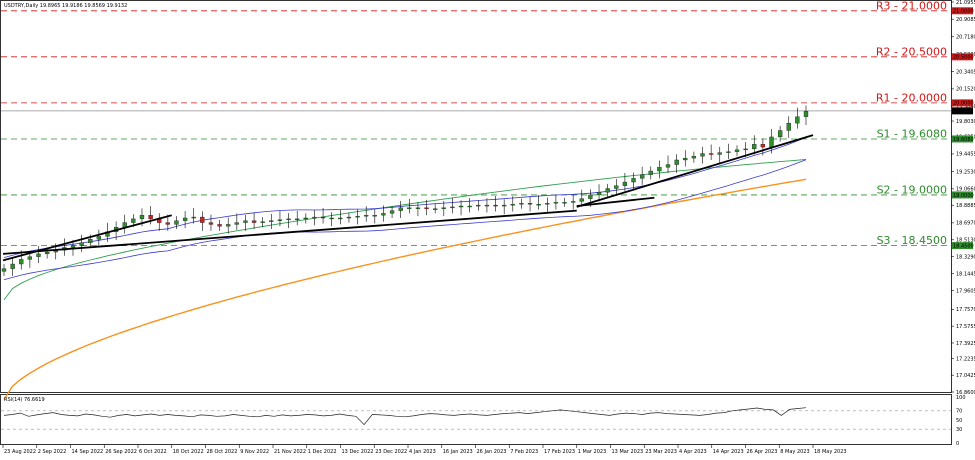  Describe the element at coordinates (959, 421) in the screenshot. I see `rsi-y-tick-2: 50` at that location.